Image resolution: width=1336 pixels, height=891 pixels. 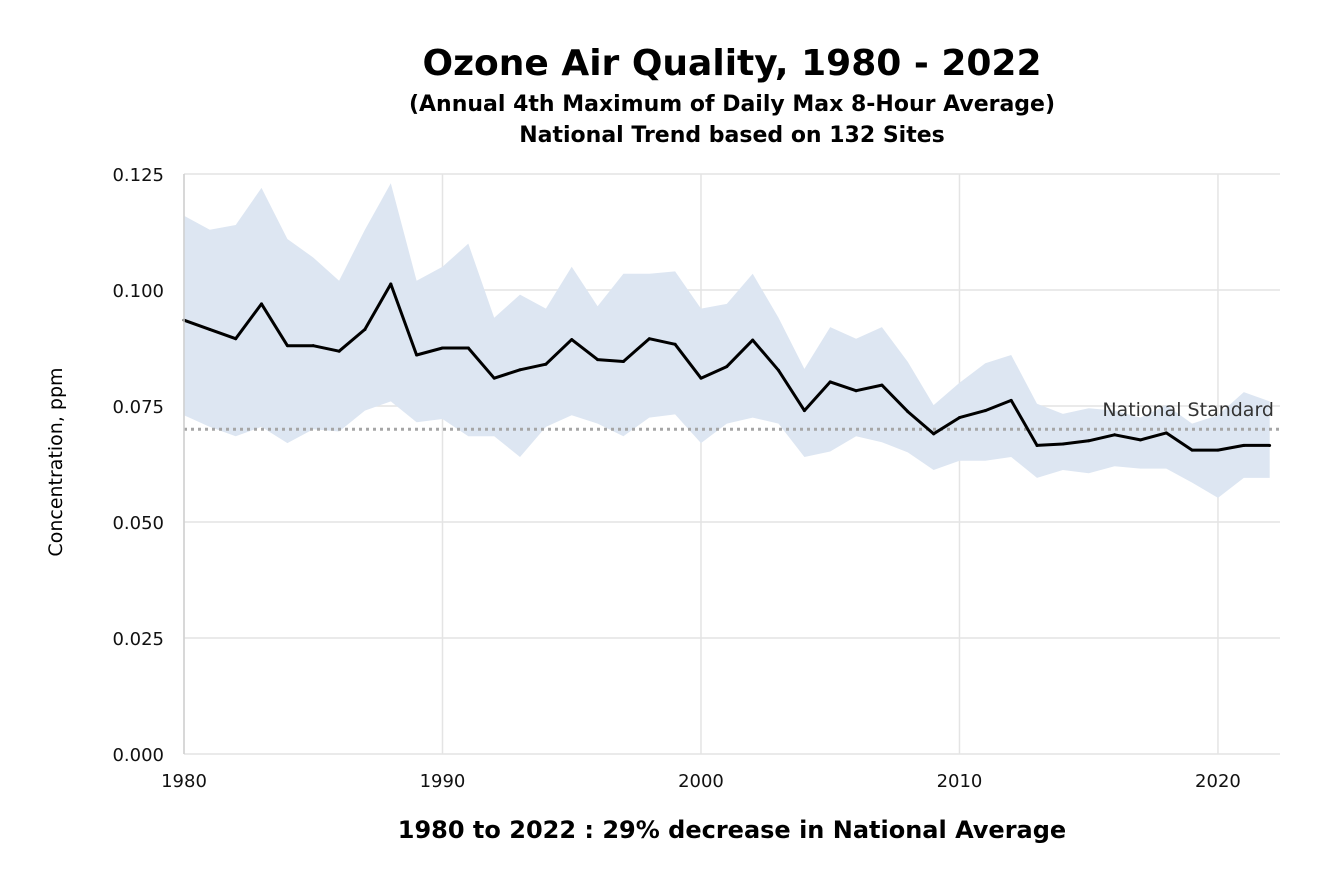 I want to click on y-tick-label: 0.025, so click(x=138, y=639).